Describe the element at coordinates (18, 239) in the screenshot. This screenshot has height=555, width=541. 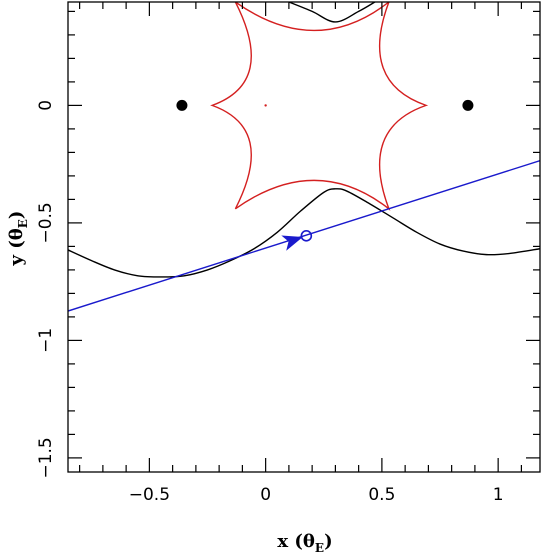
I see `y-axis-label: y (θE)` at that location.